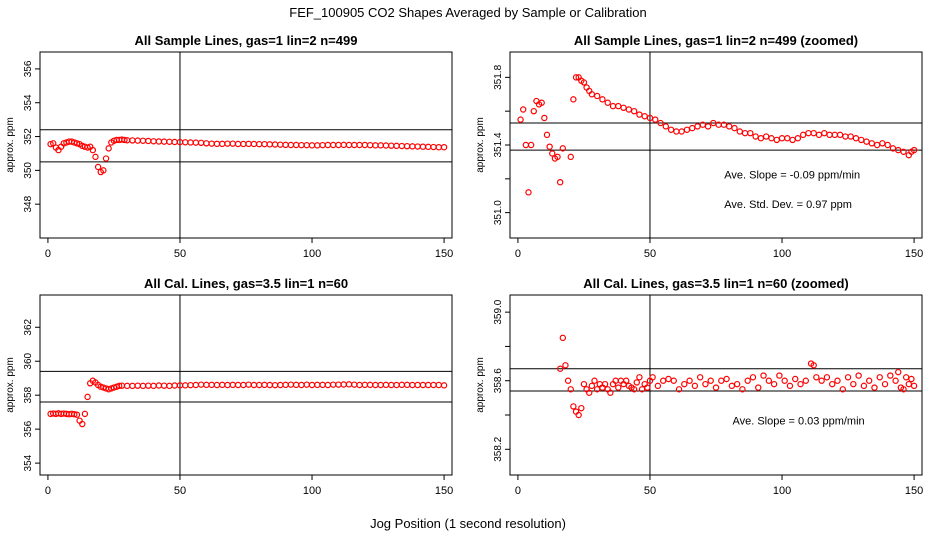  Describe the element at coordinates (788, 205) in the screenshot. I see `panel-2-annotation: Ave. Std. Dev. = 0.97 ppm` at that location.